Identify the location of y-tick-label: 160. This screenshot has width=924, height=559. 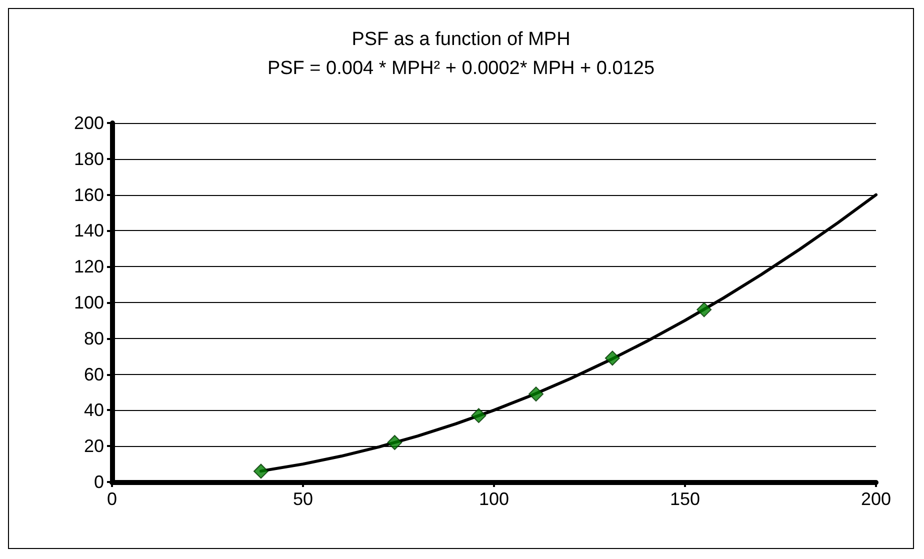
(89, 194).